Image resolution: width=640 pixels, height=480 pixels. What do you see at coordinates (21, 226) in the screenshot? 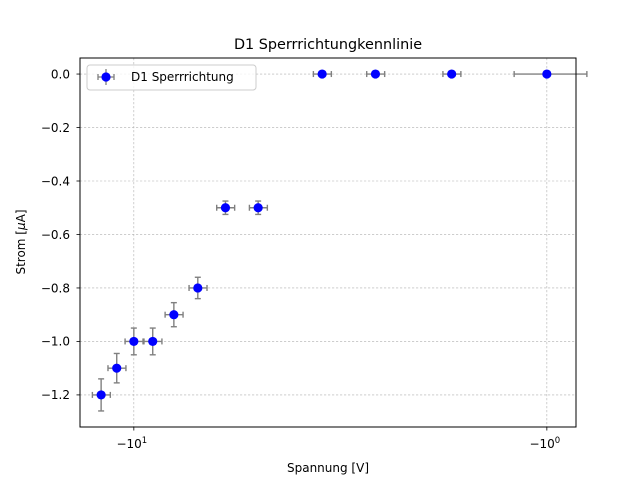
I see `y-axis-label-mu: μ` at bounding box center [21, 226].